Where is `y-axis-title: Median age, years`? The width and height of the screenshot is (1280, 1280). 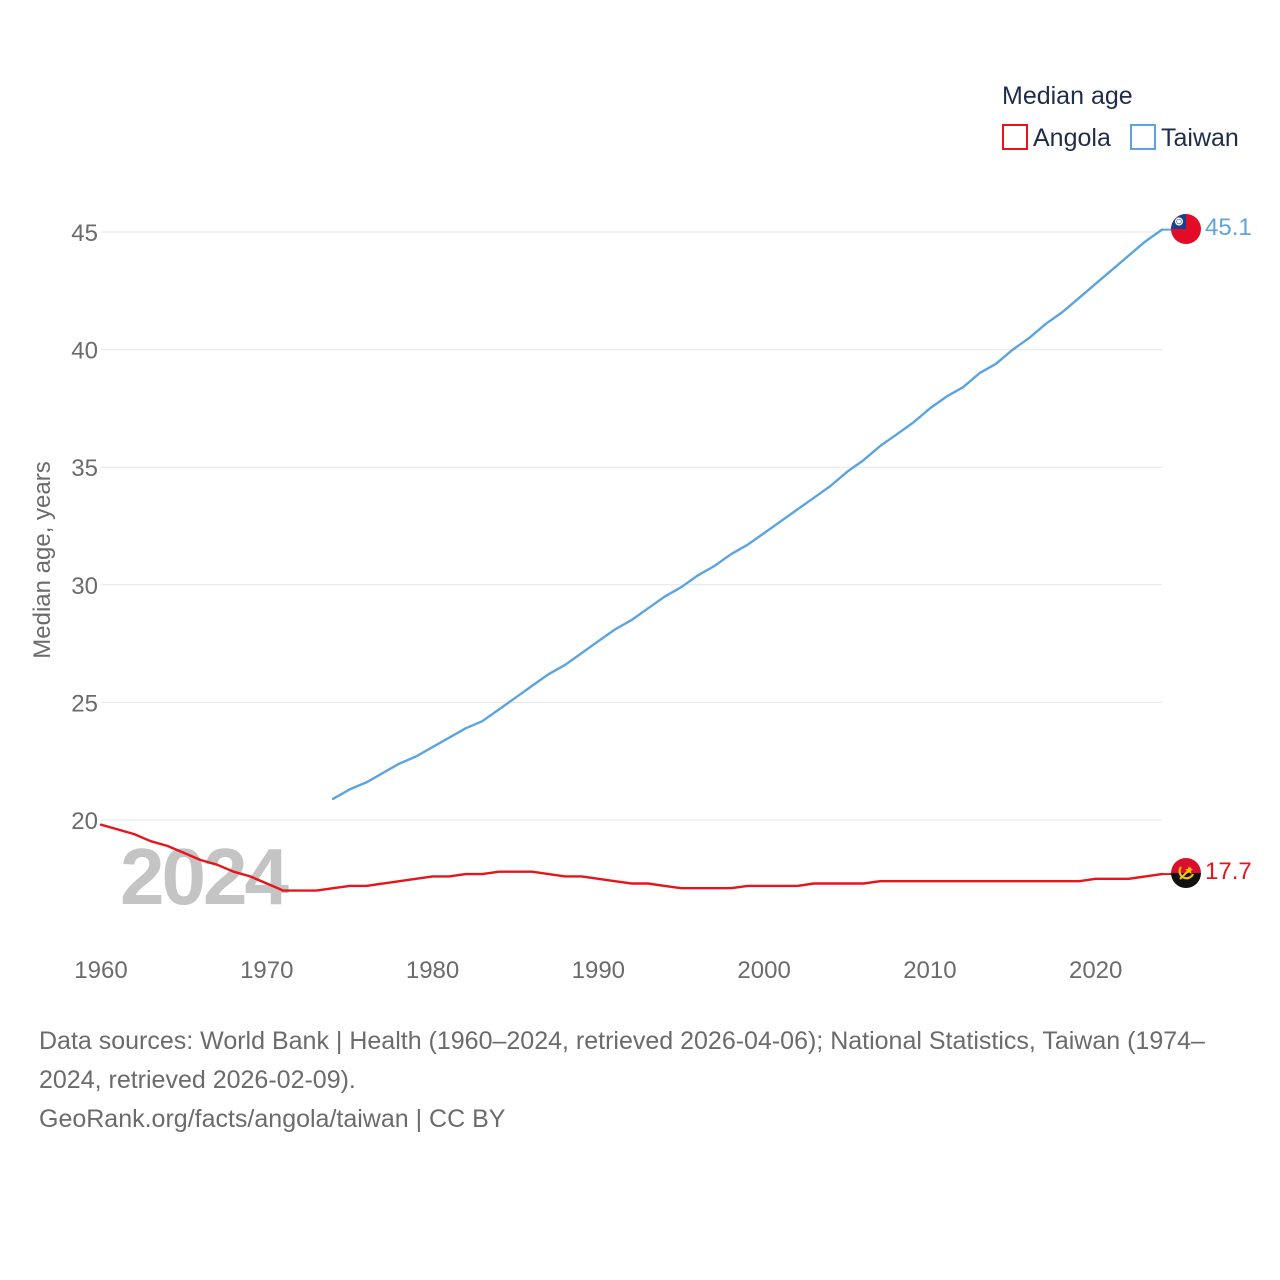
y-axis-title: Median age, years is located at coordinates (42, 559).